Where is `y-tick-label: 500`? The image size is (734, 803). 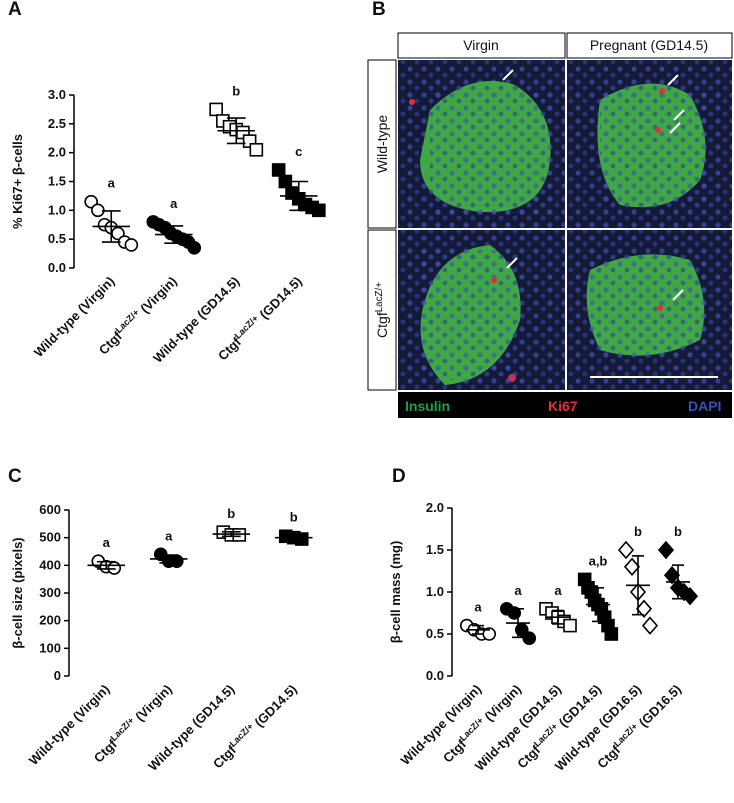
y-tick-label: 500 is located at coordinates (50, 537).